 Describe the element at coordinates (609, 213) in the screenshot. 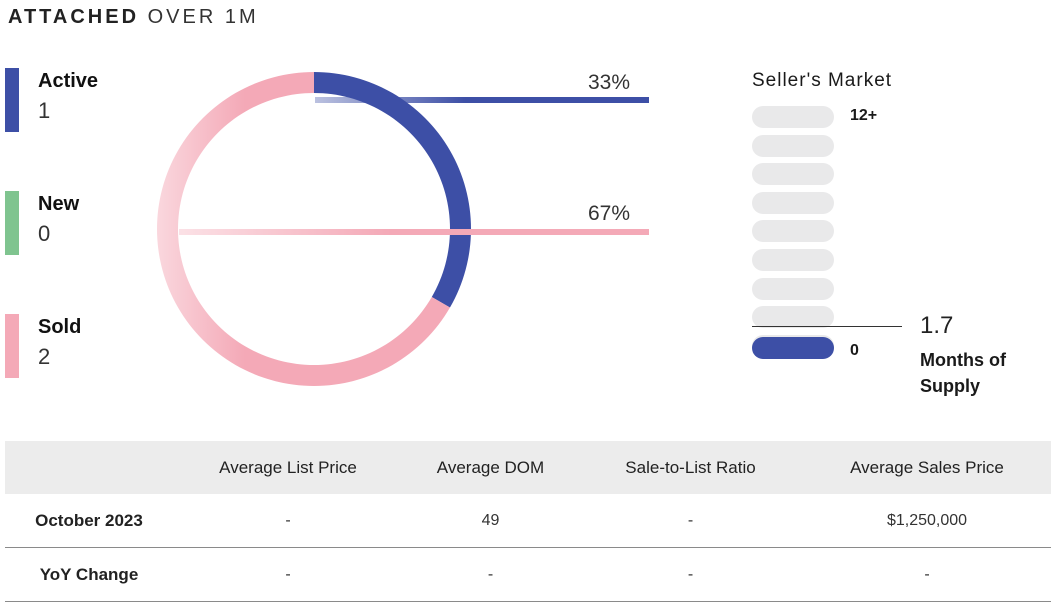

I see `sold-percent-label: 67%` at that location.